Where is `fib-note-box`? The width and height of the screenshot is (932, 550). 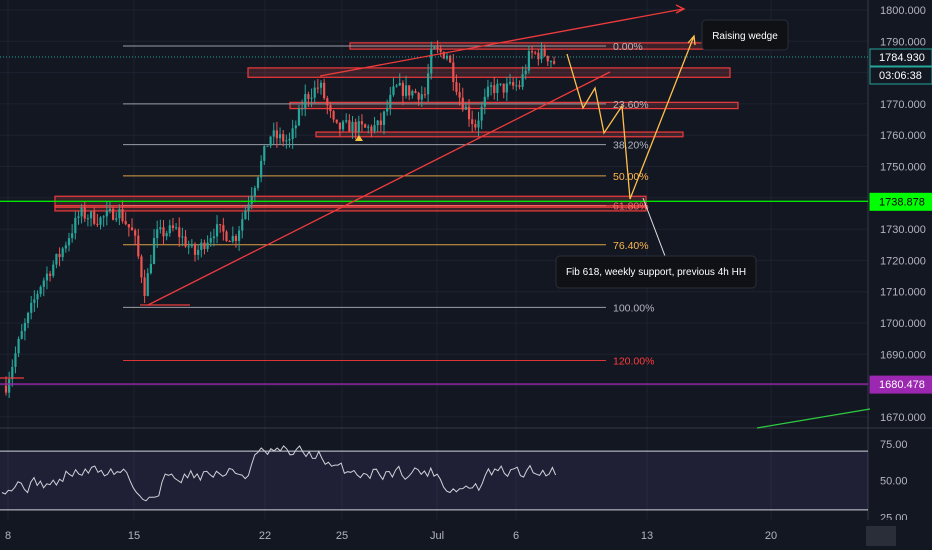
fib-note-box is located at coordinates (656, 272).